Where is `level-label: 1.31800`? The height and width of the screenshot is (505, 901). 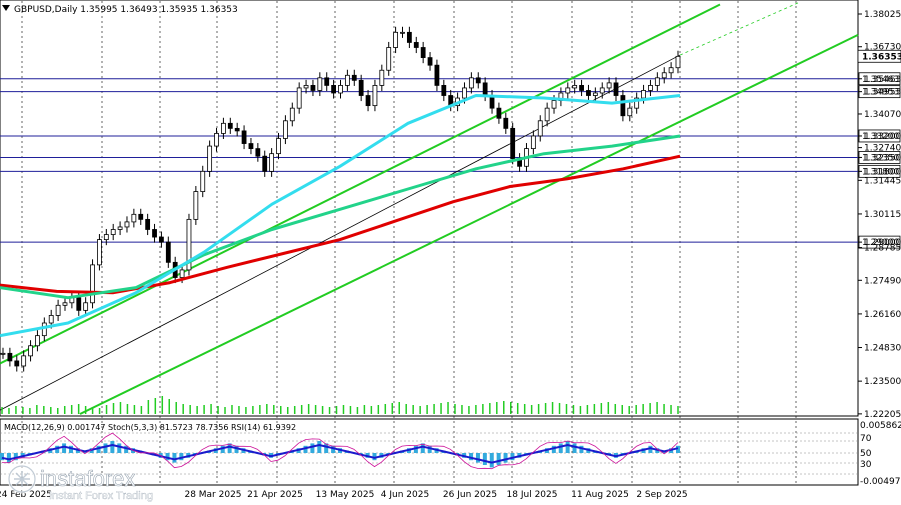 level-label: 1.31800 is located at coordinates (880, 172).